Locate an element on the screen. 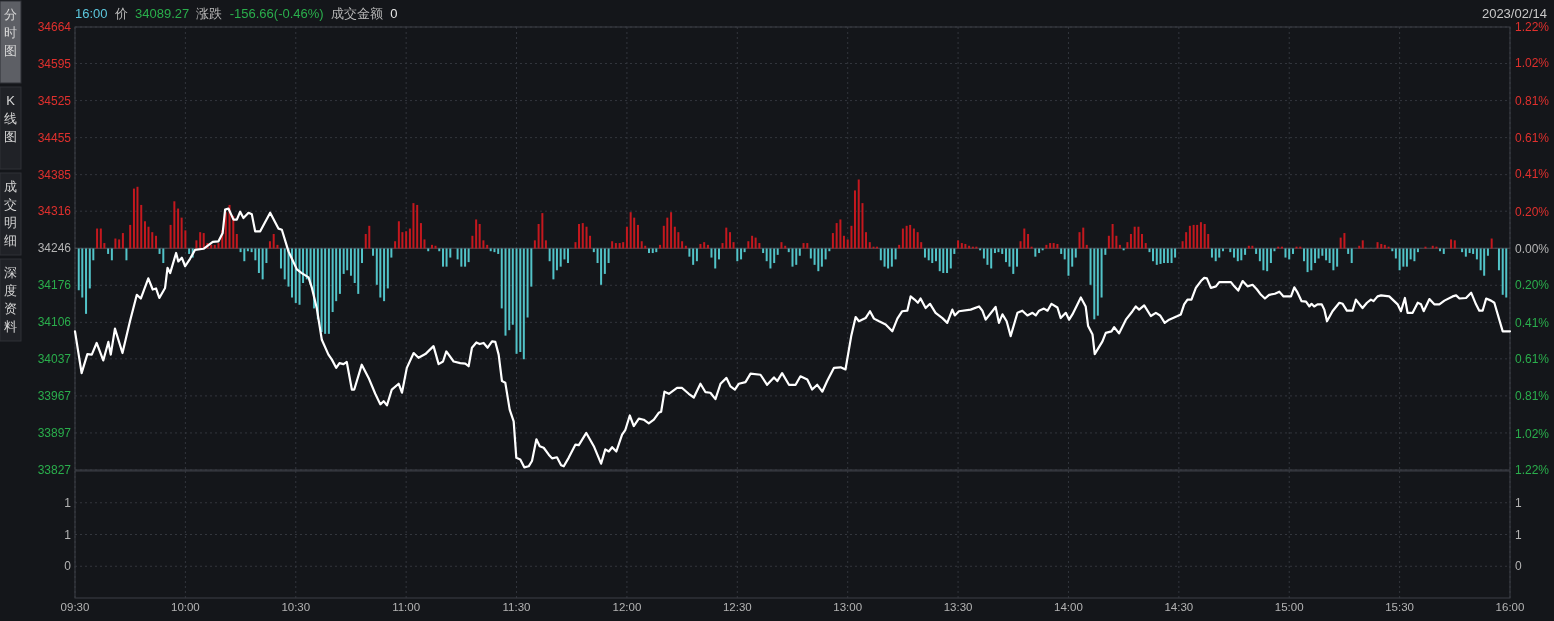 This screenshot has height=621, width=1554. y-tick-label: 34037 is located at coordinates (54, 358).